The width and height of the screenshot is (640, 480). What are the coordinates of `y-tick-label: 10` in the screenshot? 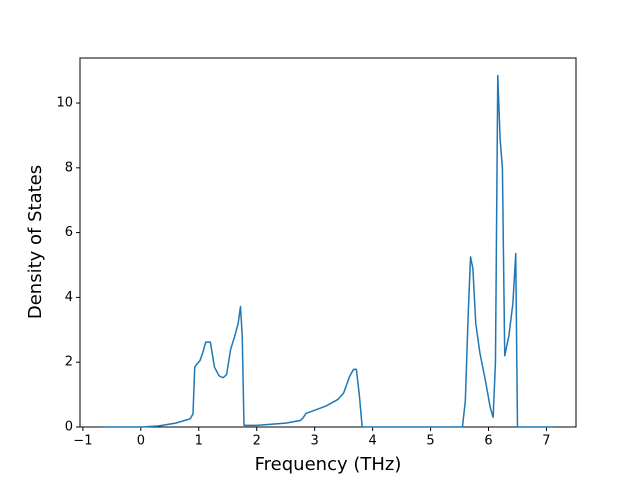 It's located at (64, 103).